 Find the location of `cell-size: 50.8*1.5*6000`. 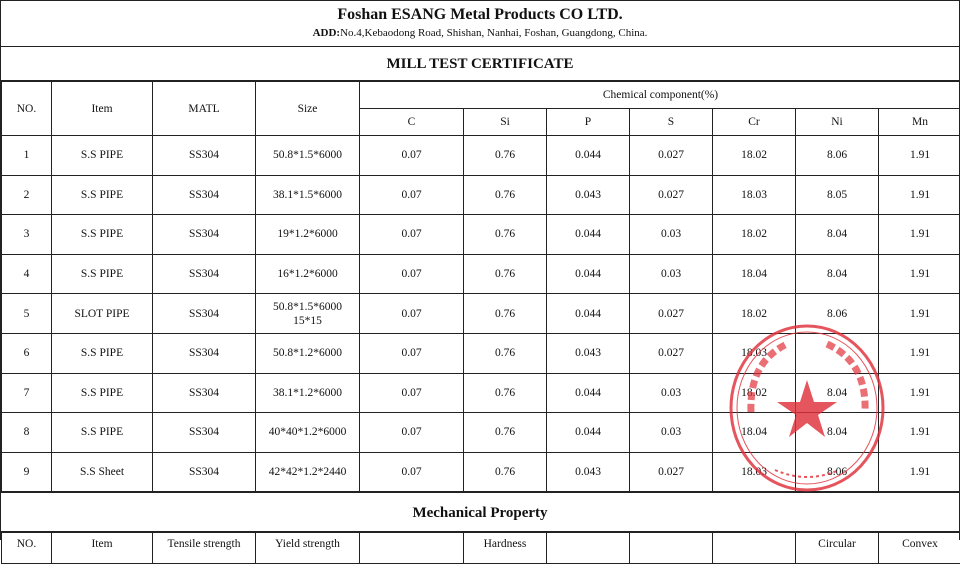

cell-size: 50.8*1.5*6000 is located at coordinates (308, 156).